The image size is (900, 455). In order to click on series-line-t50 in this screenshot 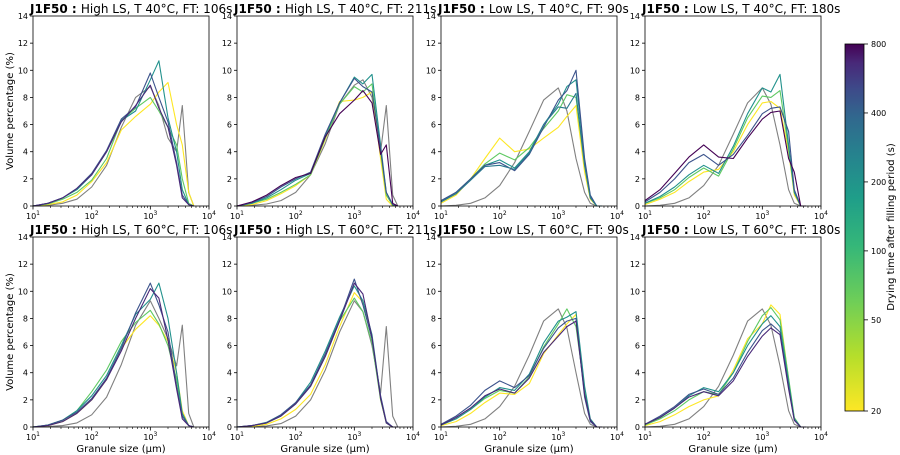, I will do `click(725, 148)`.